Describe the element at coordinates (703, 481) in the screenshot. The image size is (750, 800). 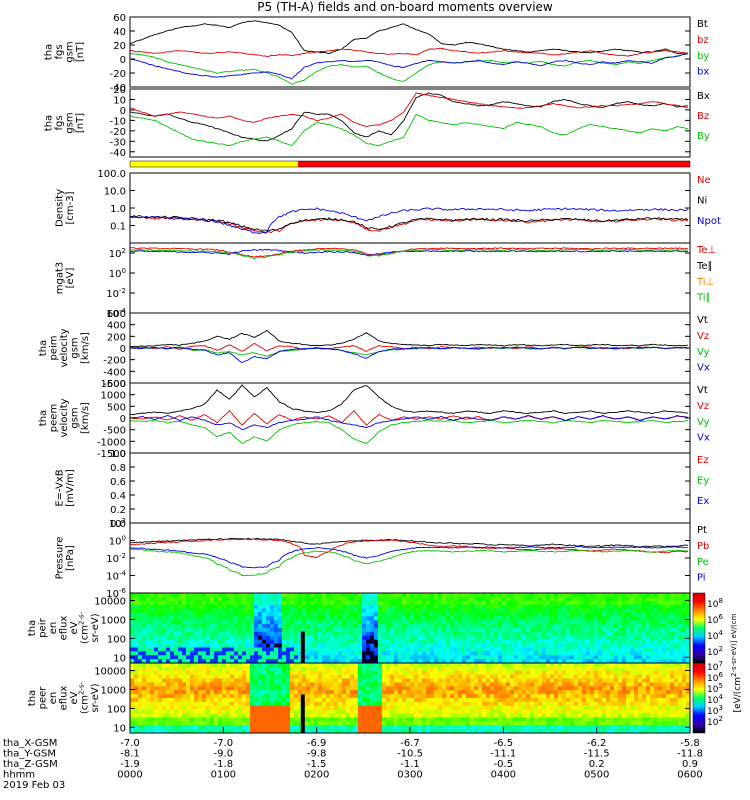
I see `legend-label-ey: Ey` at that location.